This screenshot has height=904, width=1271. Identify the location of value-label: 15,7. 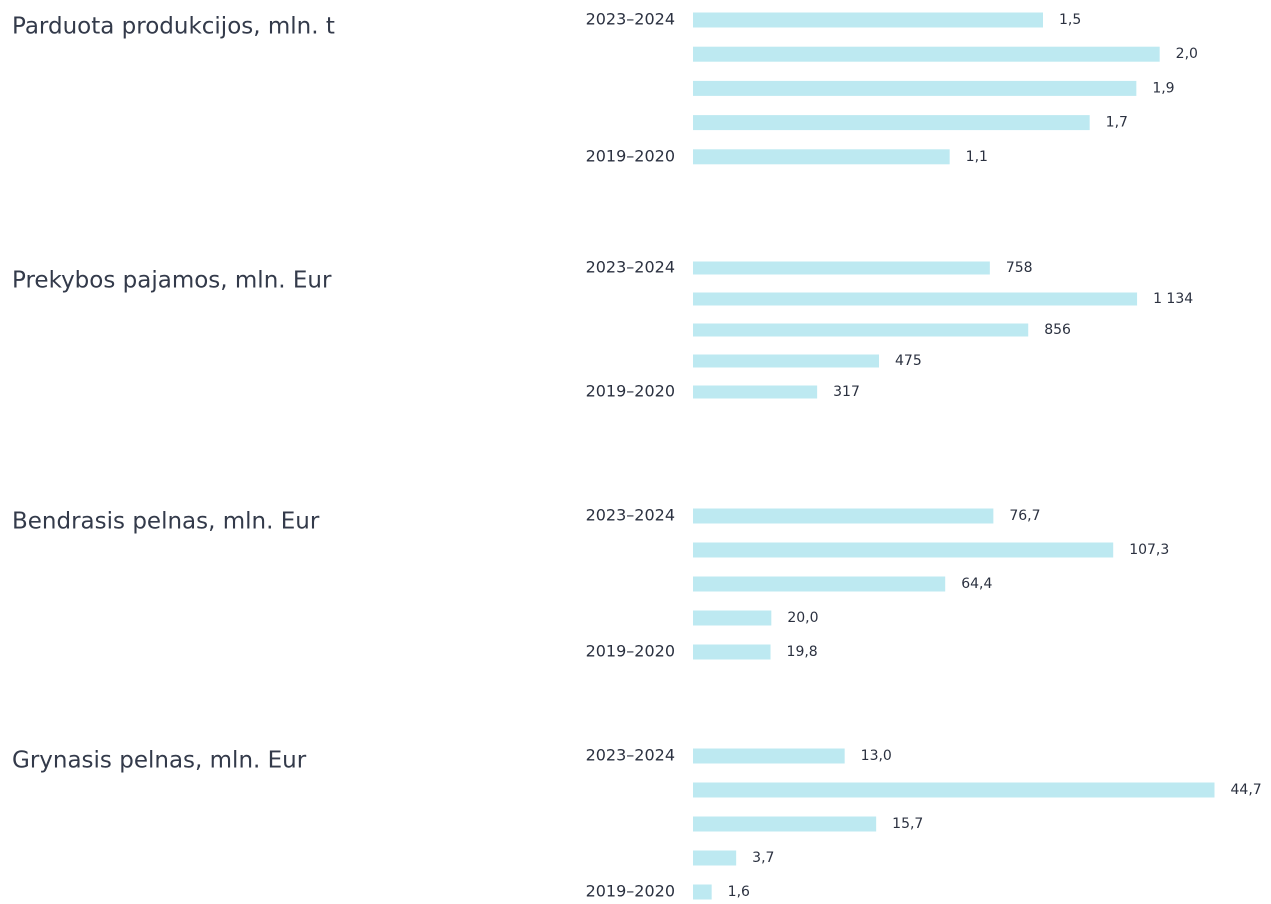
(907, 824).